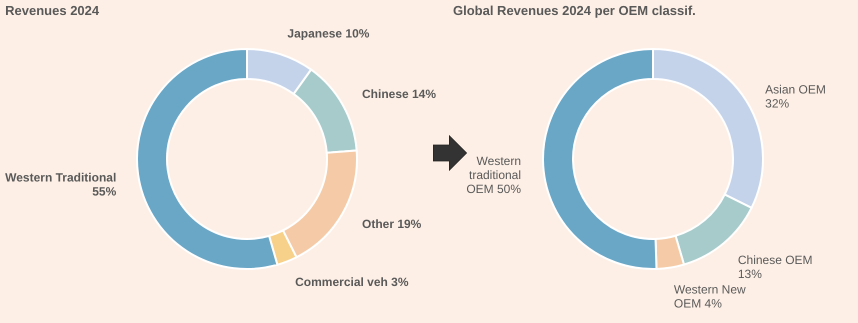  I want to click on slice-label: Western traditional OEM 50%, so click(494, 175).